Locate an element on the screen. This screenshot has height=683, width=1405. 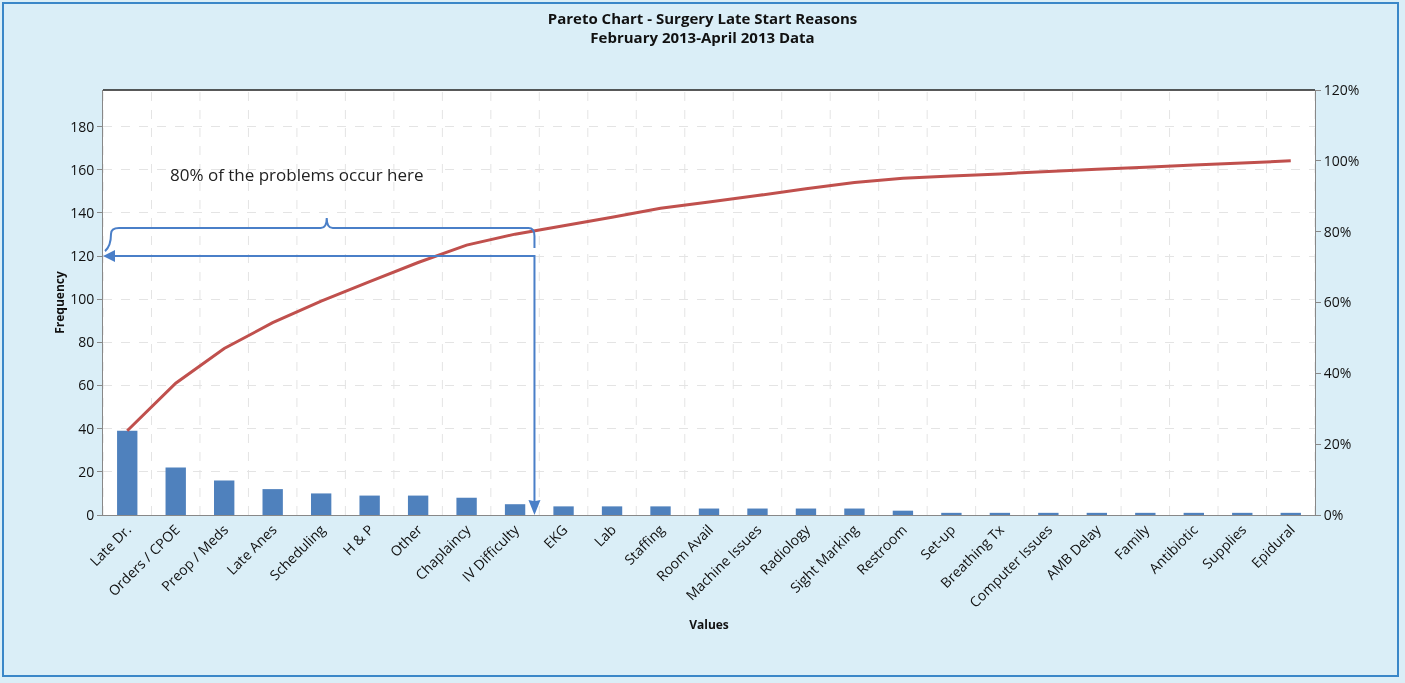
y-tick-label: 180 is located at coordinates (82, 126).